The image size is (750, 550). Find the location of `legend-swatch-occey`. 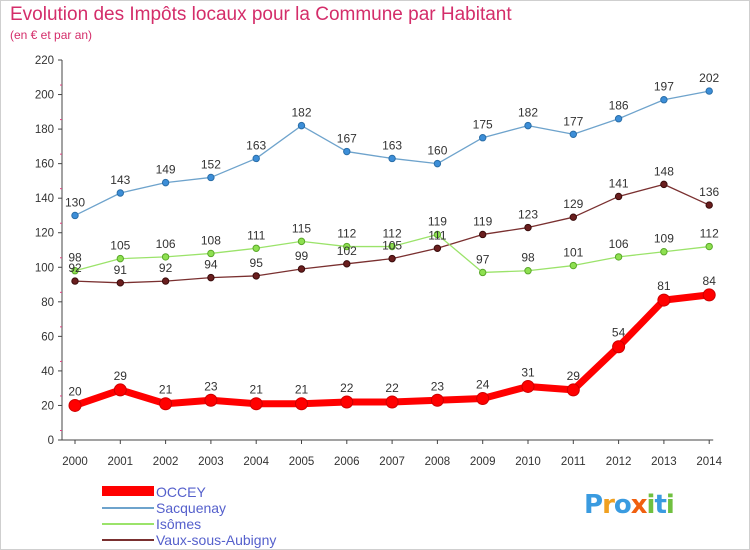

legend-swatch-occey is located at coordinates (128, 491).